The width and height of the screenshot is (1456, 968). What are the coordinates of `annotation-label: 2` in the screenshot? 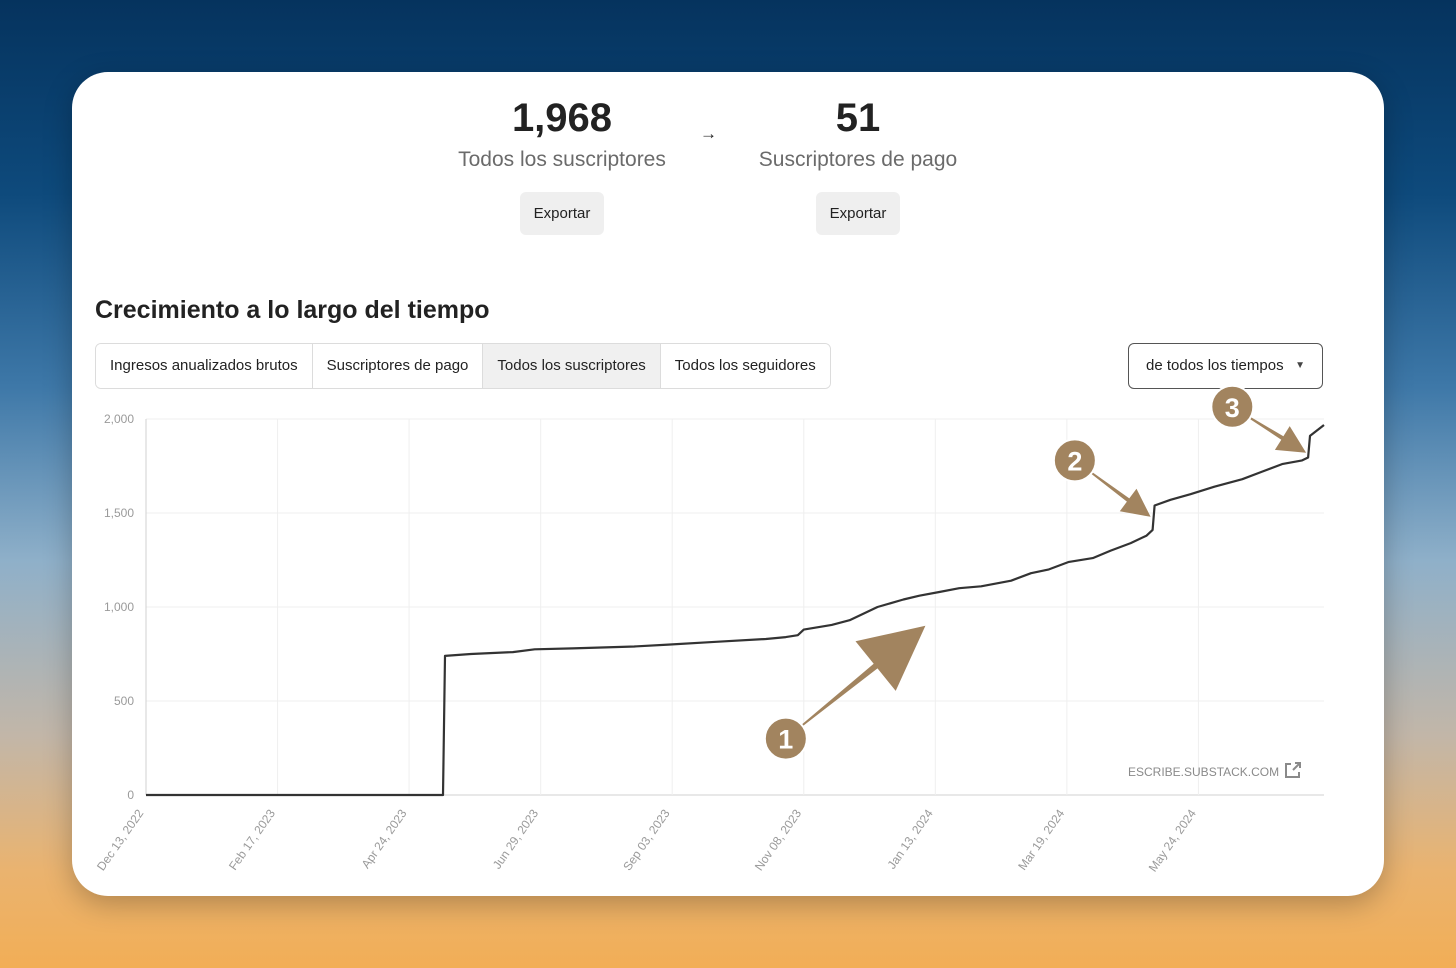 It's located at (1074, 461).